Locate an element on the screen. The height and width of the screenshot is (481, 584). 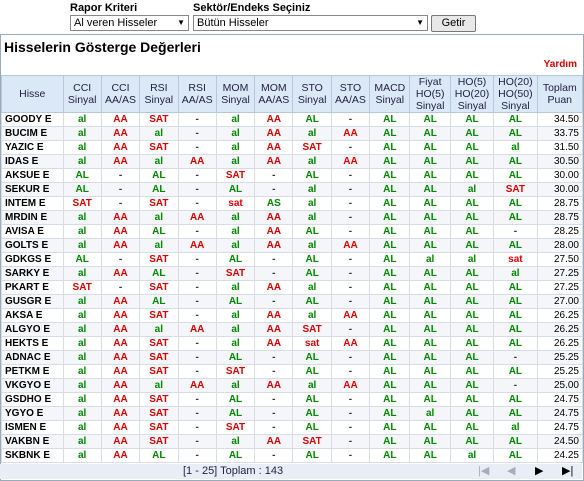
table-row: PKART E SAT - SAT - al AA al - AL AL AL AL 27.25 is located at coordinates (292, 287).